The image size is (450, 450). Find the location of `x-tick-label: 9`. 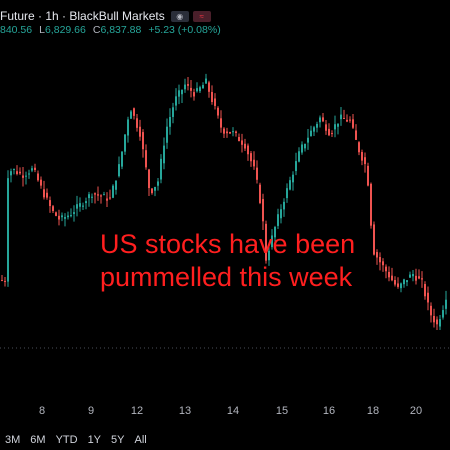

x-tick-label: 9 is located at coordinates (91, 411).